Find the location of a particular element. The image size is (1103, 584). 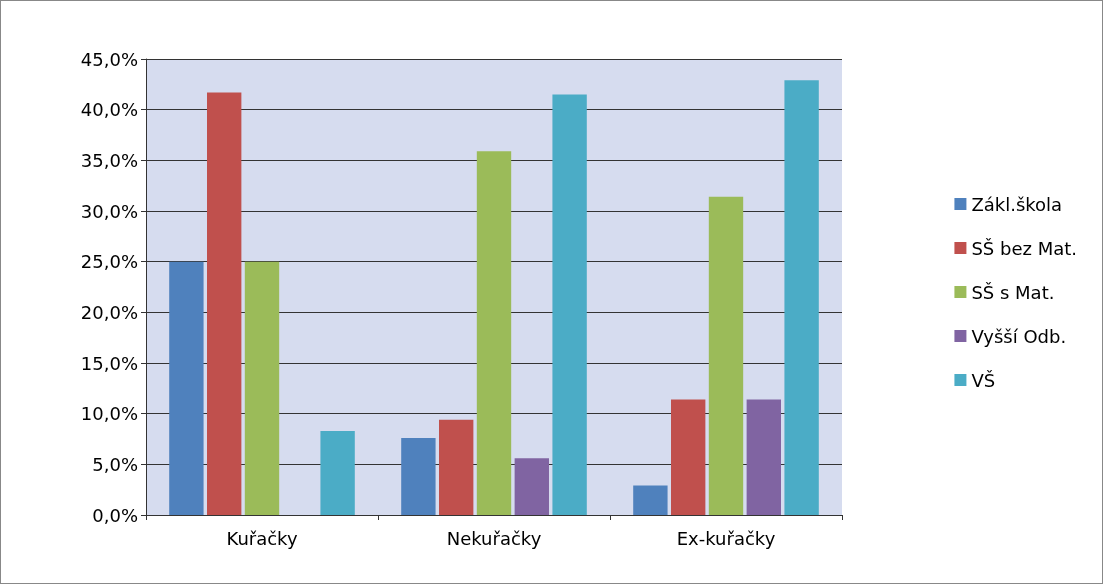

y-tick-label: 30,0% is located at coordinates (109, 211).